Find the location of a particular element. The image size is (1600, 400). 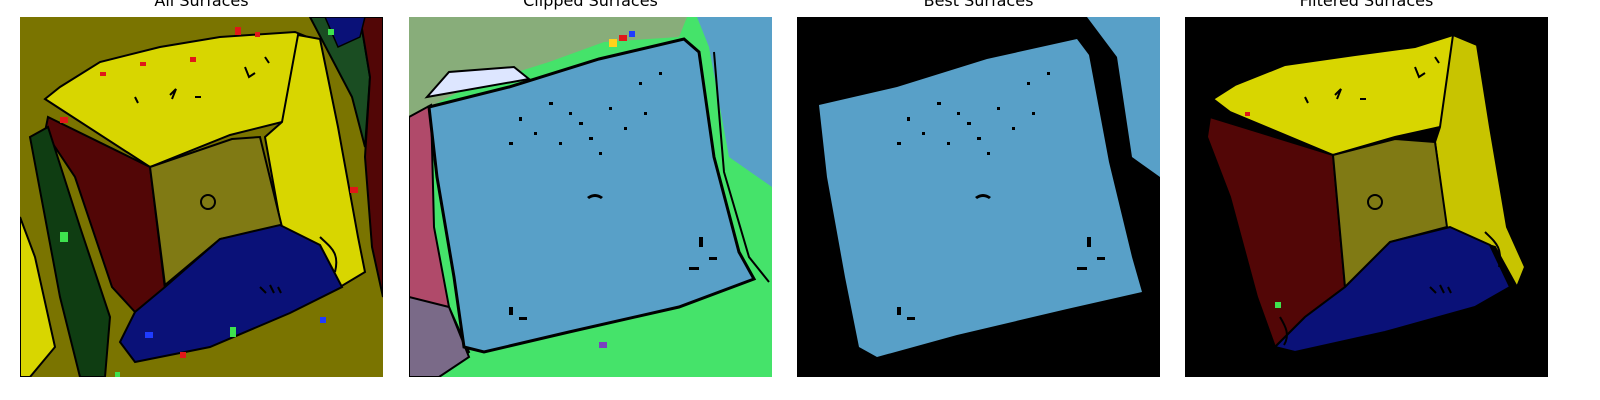

panel-title: All Surfaces is located at coordinates (201, 5).